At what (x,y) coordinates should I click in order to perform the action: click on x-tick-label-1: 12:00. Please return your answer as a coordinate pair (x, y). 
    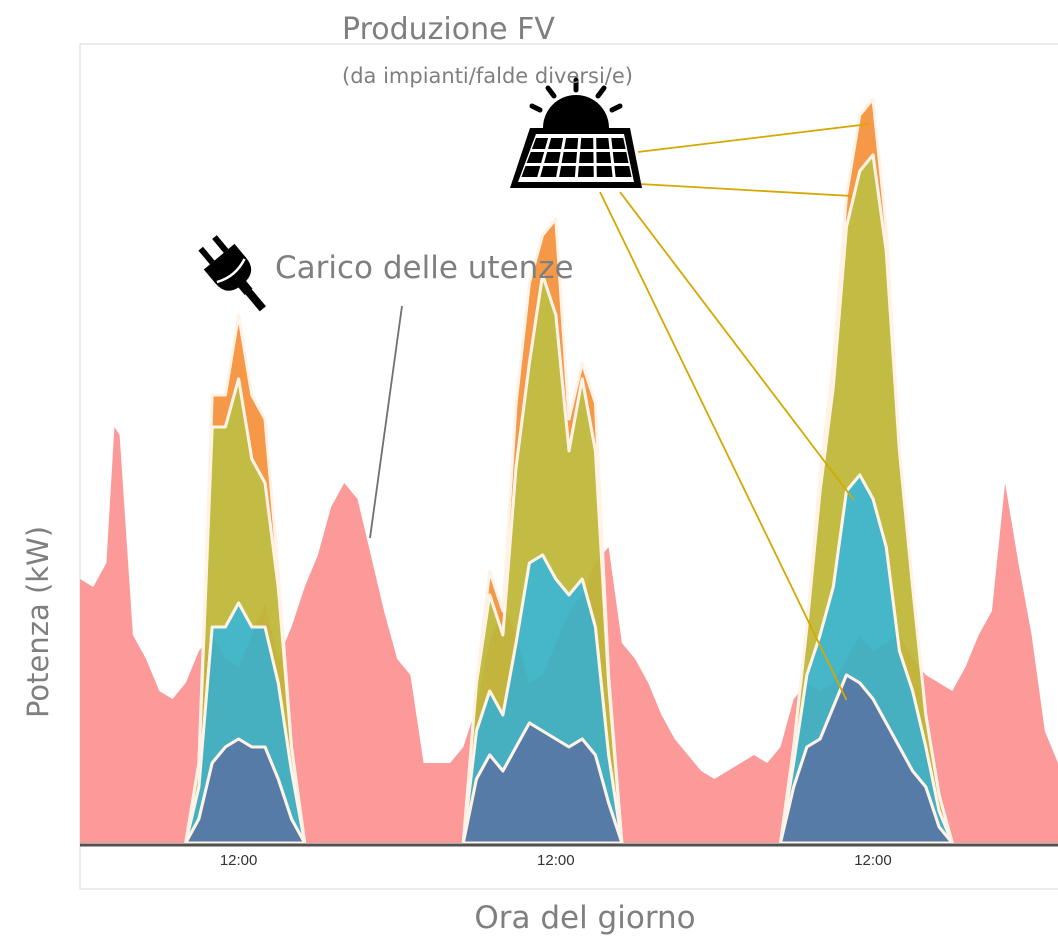
    Looking at the image, I should click on (238, 860).